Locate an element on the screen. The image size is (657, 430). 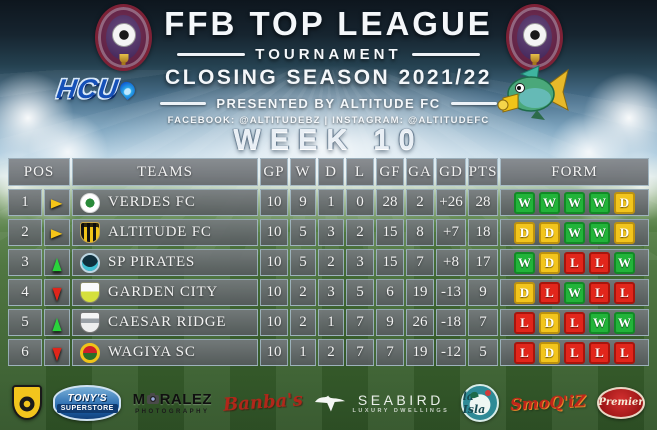
d-value: 3 is located at coordinates (331, 232).